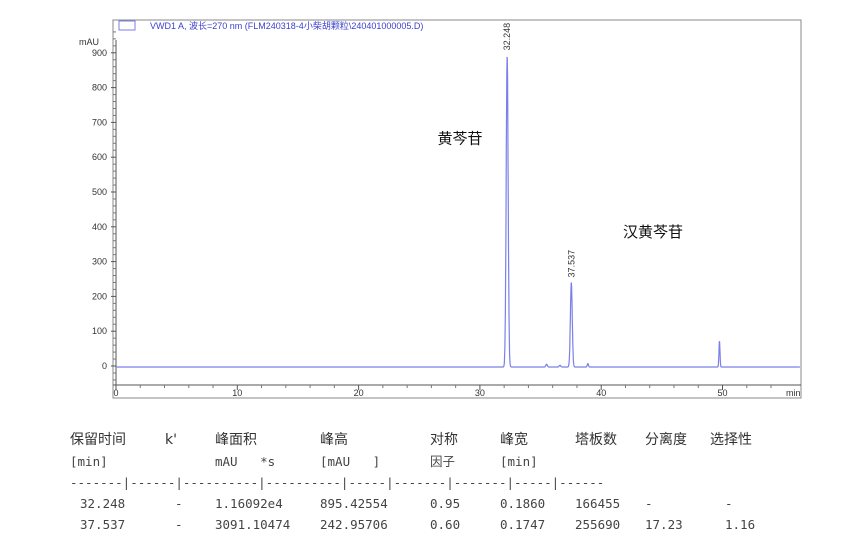  What do you see at coordinates (793, 393) in the screenshot?
I see `x-axis-label: min` at bounding box center [793, 393].